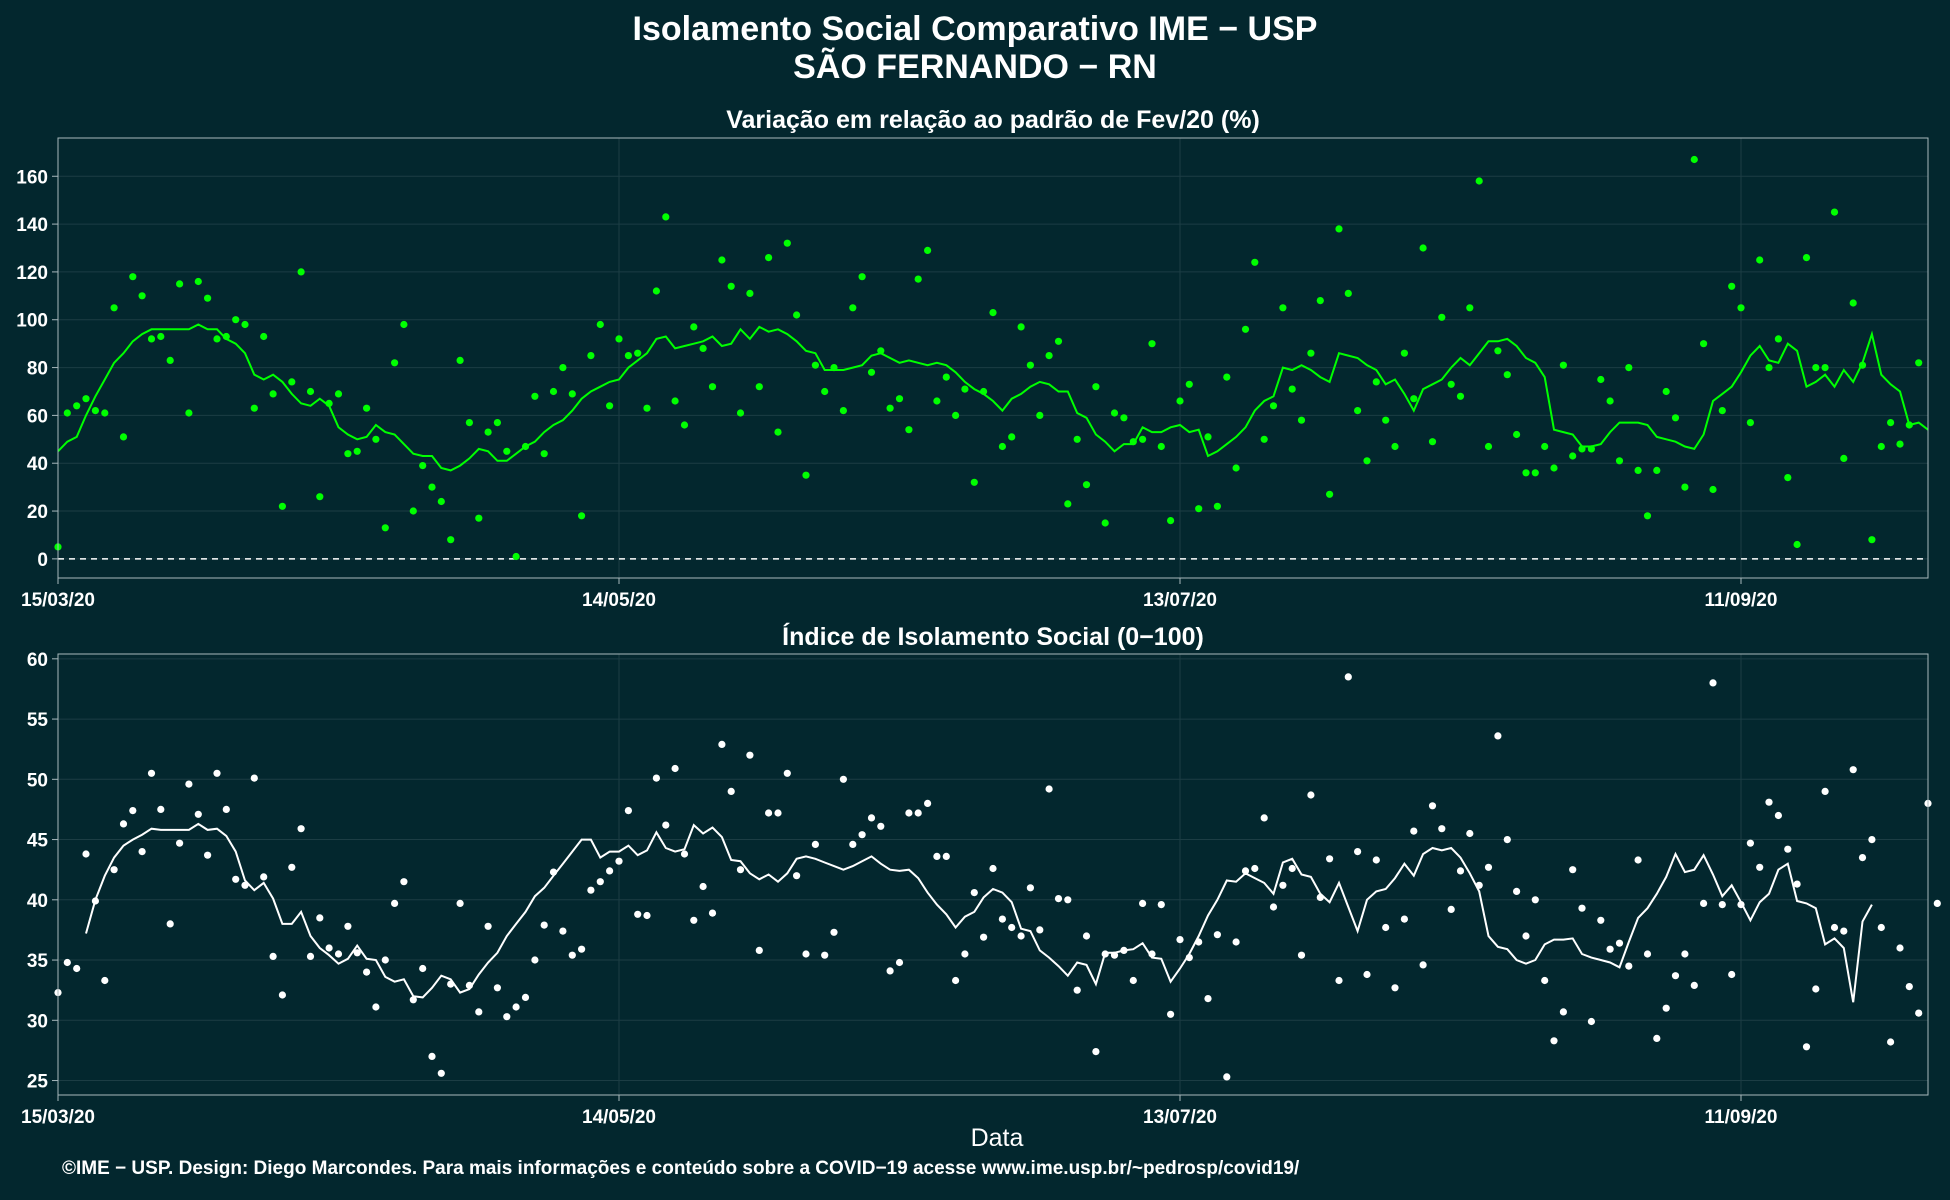  Describe the element at coordinates (37, 780) in the screenshot. I see `y-tick-label: 50` at that location.